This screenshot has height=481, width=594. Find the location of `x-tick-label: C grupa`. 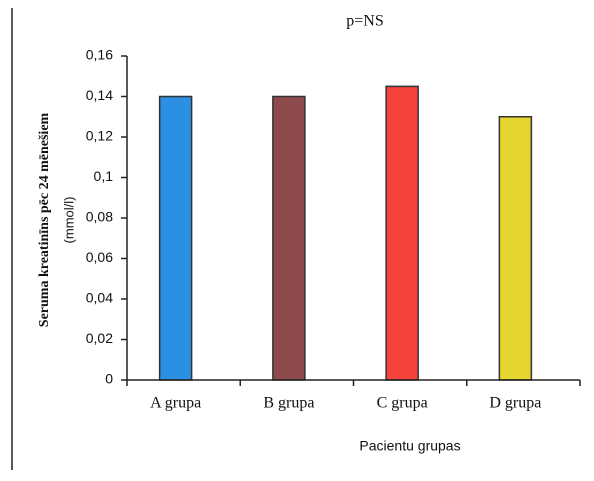

x-tick-label: C grupa is located at coordinates (402, 403).